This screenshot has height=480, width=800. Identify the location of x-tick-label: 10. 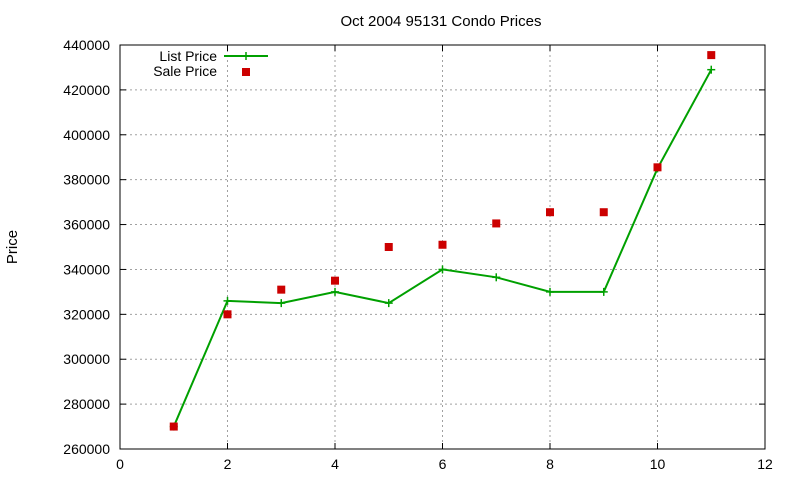
(658, 464).